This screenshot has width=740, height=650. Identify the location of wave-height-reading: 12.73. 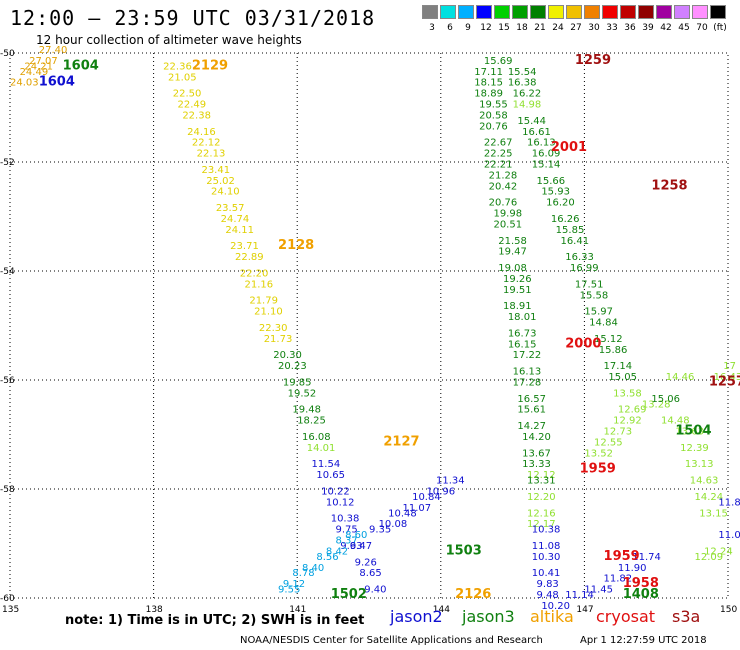
(618, 432).